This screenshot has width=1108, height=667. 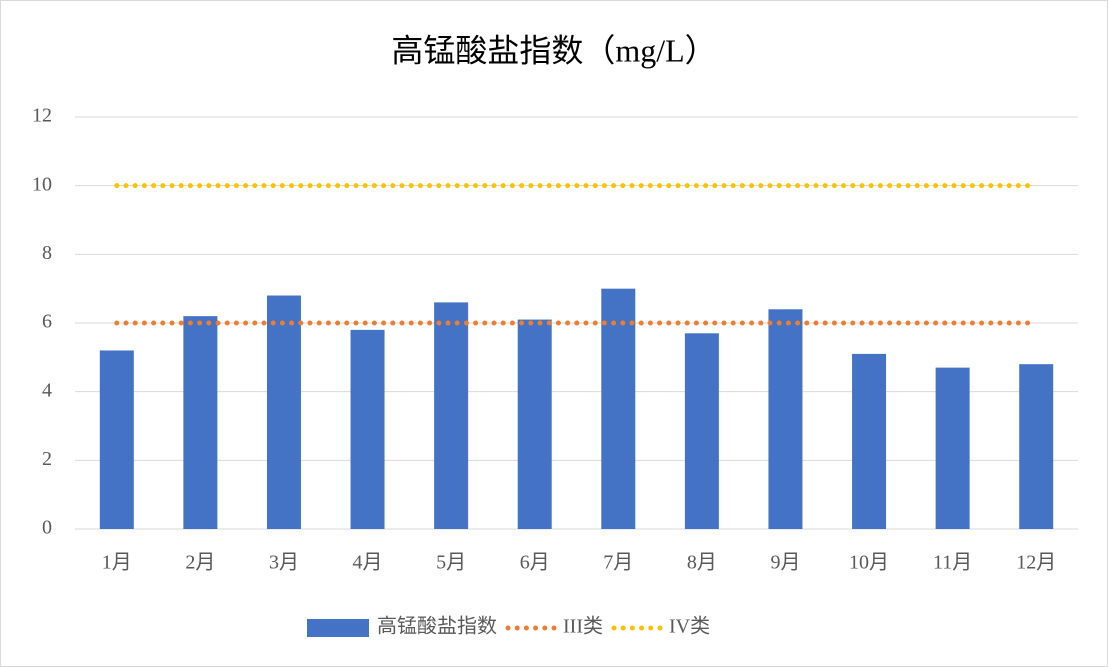 I want to click on y-tick-label: 6, so click(x=47, y=322).